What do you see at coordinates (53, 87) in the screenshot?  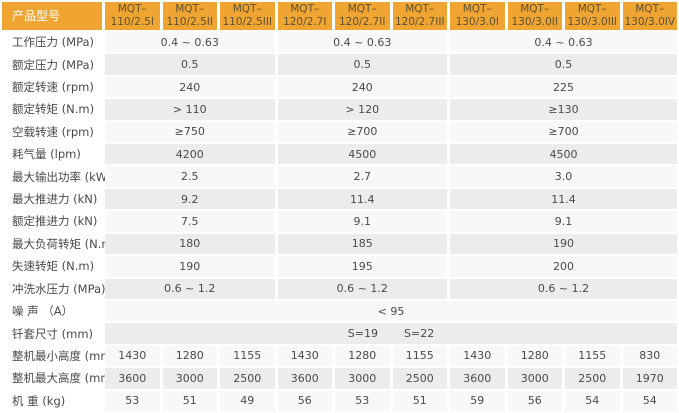 I see `row-label: 额定转速 (rpm)` at bounding box center [53, 87].